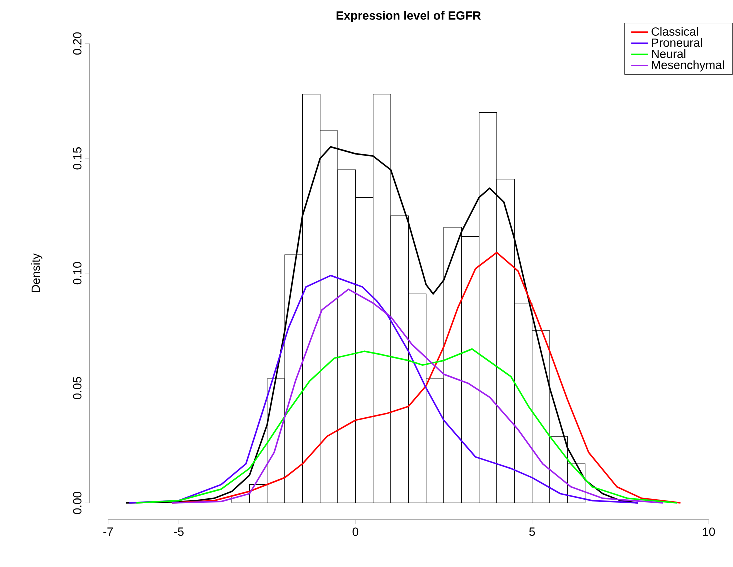 Image resolution: width=733 pixels, height=567 pixels. I want to click on chart-title: Expression level of EGFR, so click(409, 16).